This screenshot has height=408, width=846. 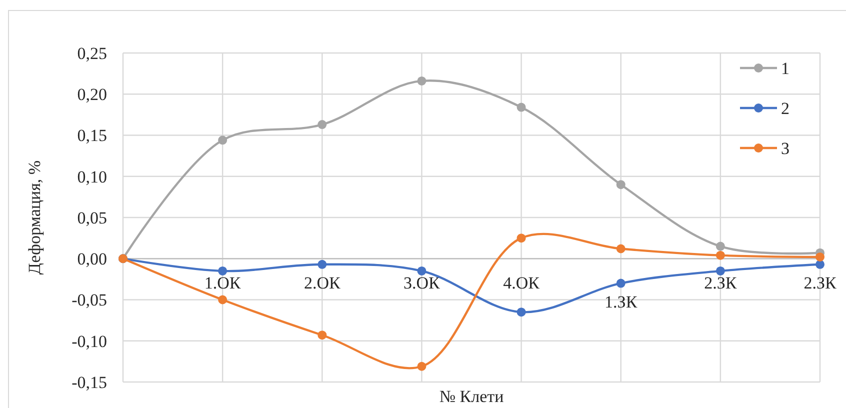 I want to click on y-tick-label: -0,05, so click(x=89, y=300).